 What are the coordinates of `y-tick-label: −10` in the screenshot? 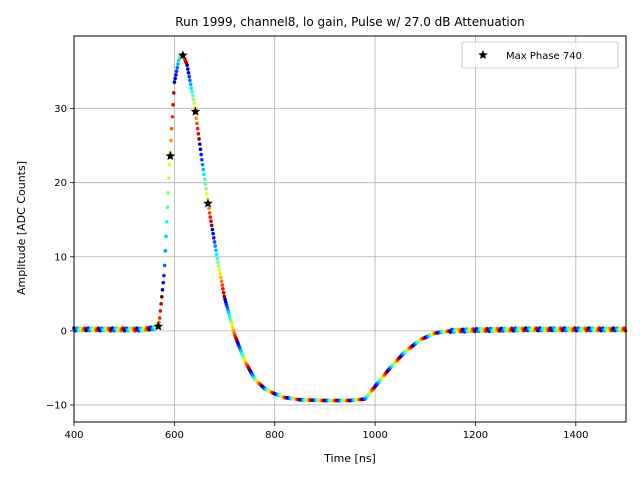 It's located at (56, 405).